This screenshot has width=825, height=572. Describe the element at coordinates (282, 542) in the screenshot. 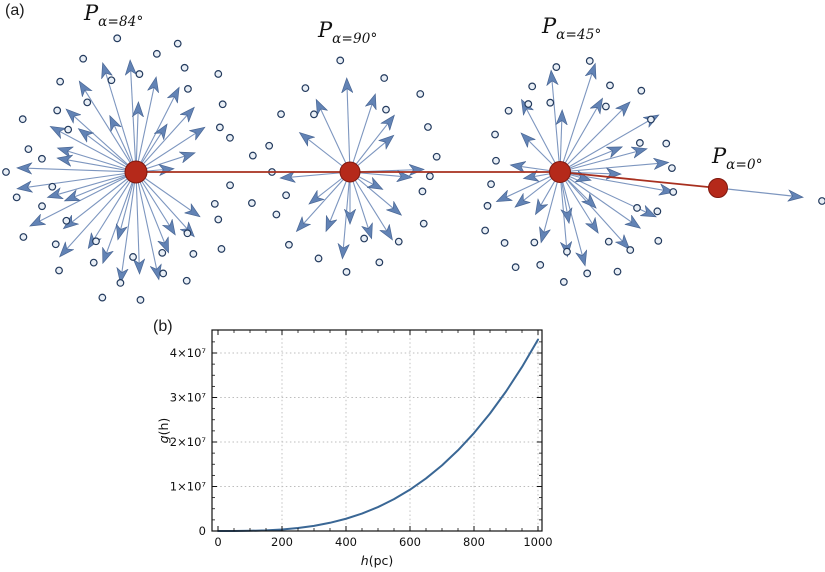

I see `x-tick-label: 200` at that location.